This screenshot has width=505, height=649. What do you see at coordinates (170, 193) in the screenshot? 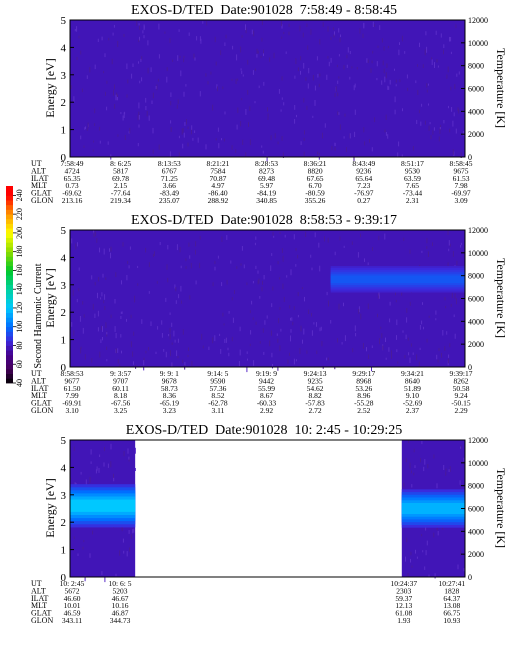
I see `table-cell: -83.49` at bounding box center [170, 193].